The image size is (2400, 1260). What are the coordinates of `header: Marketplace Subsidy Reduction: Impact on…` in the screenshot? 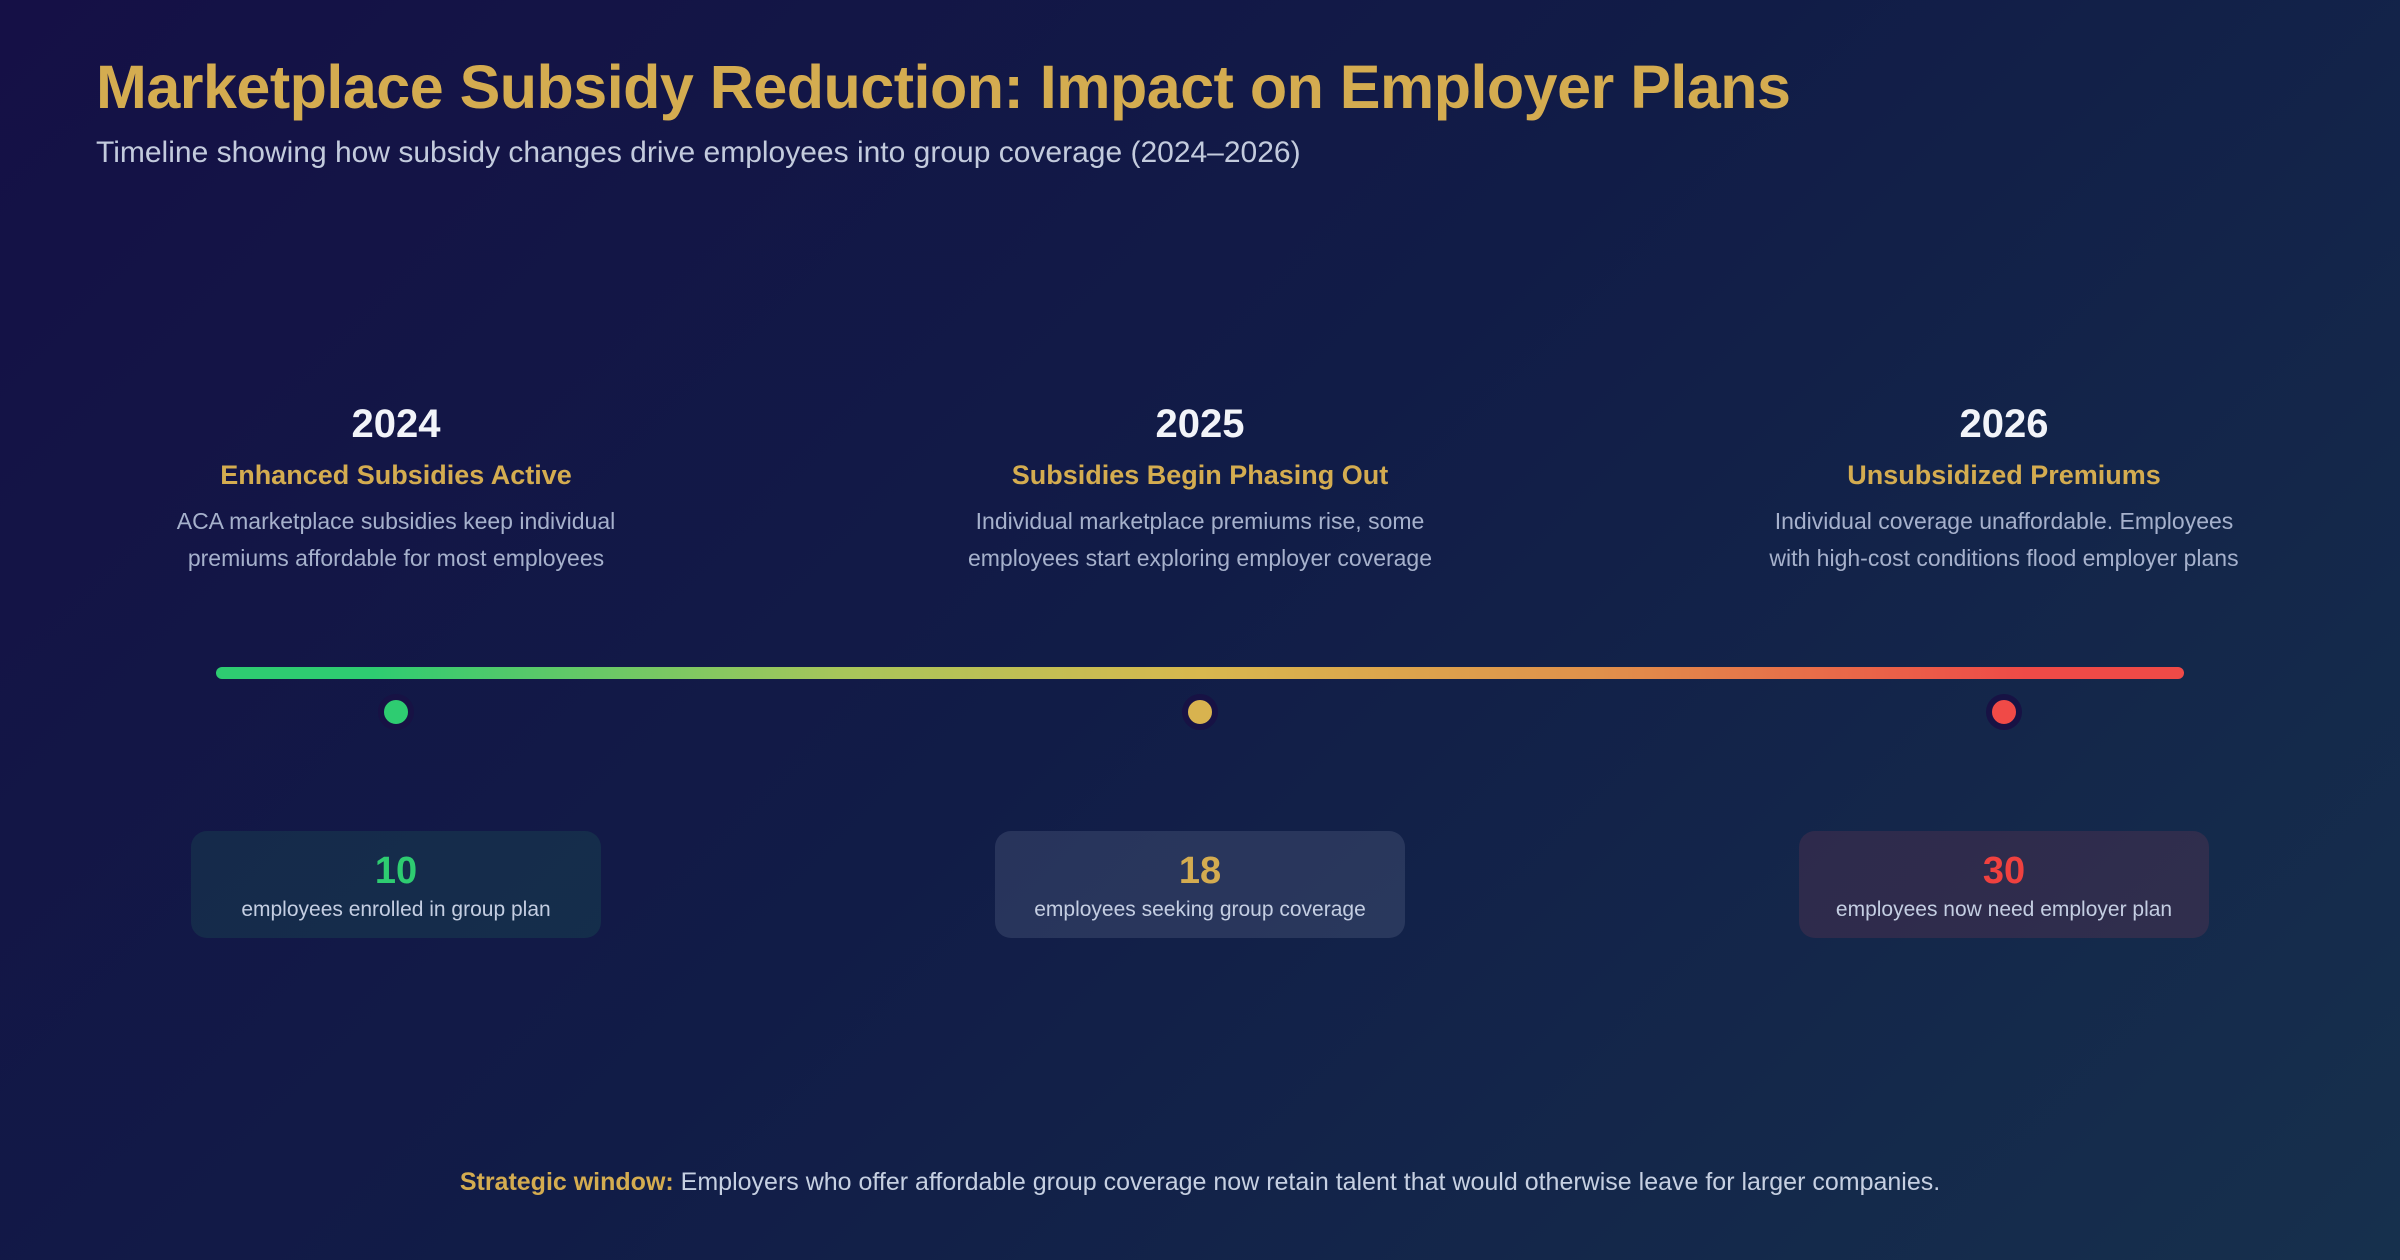 It's located at (943, 111).